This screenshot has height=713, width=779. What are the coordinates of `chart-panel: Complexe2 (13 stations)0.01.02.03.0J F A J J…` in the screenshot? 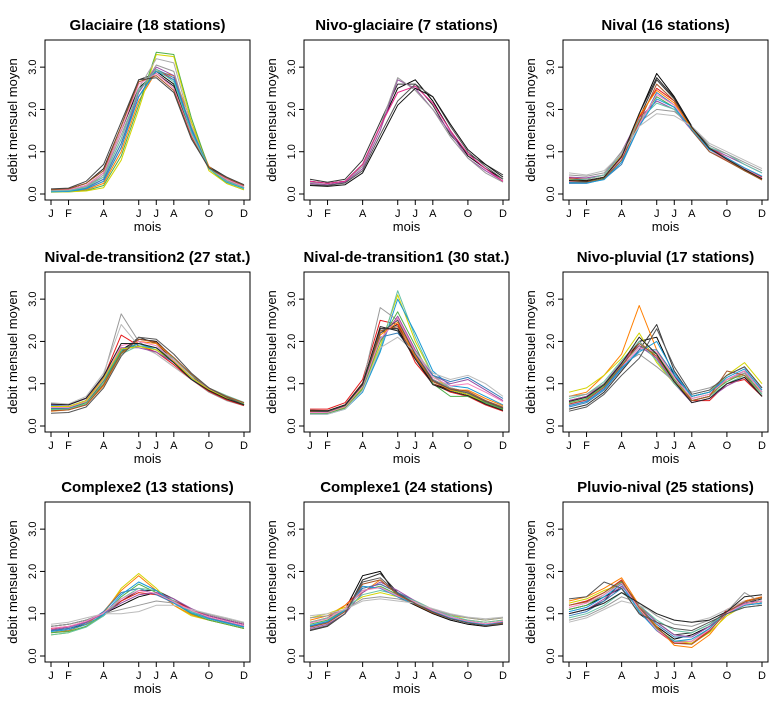 It's located at (128, 587).